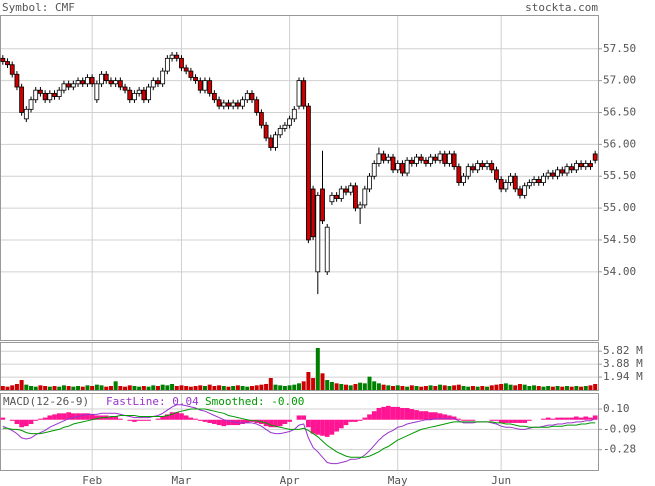  I want to click on macd-title: MACD(12-26-9), so click(46, 401).